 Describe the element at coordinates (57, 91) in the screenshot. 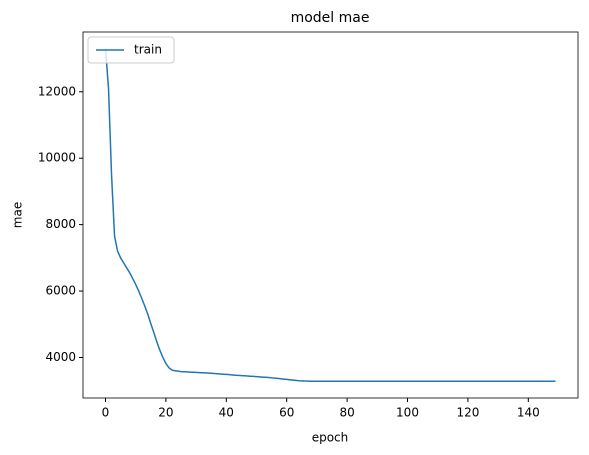

I see `y-tick-label: 12000` at that location.